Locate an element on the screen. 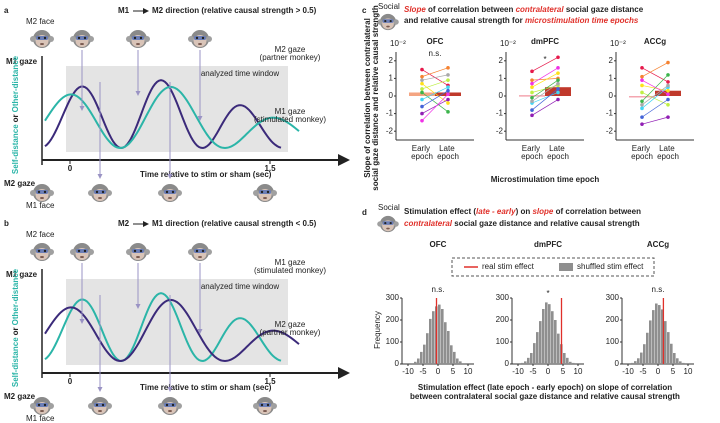 The width and height of the screenshot is (720, 423). legend-label: shuffled stim effect is located at coordinates (610, 266).